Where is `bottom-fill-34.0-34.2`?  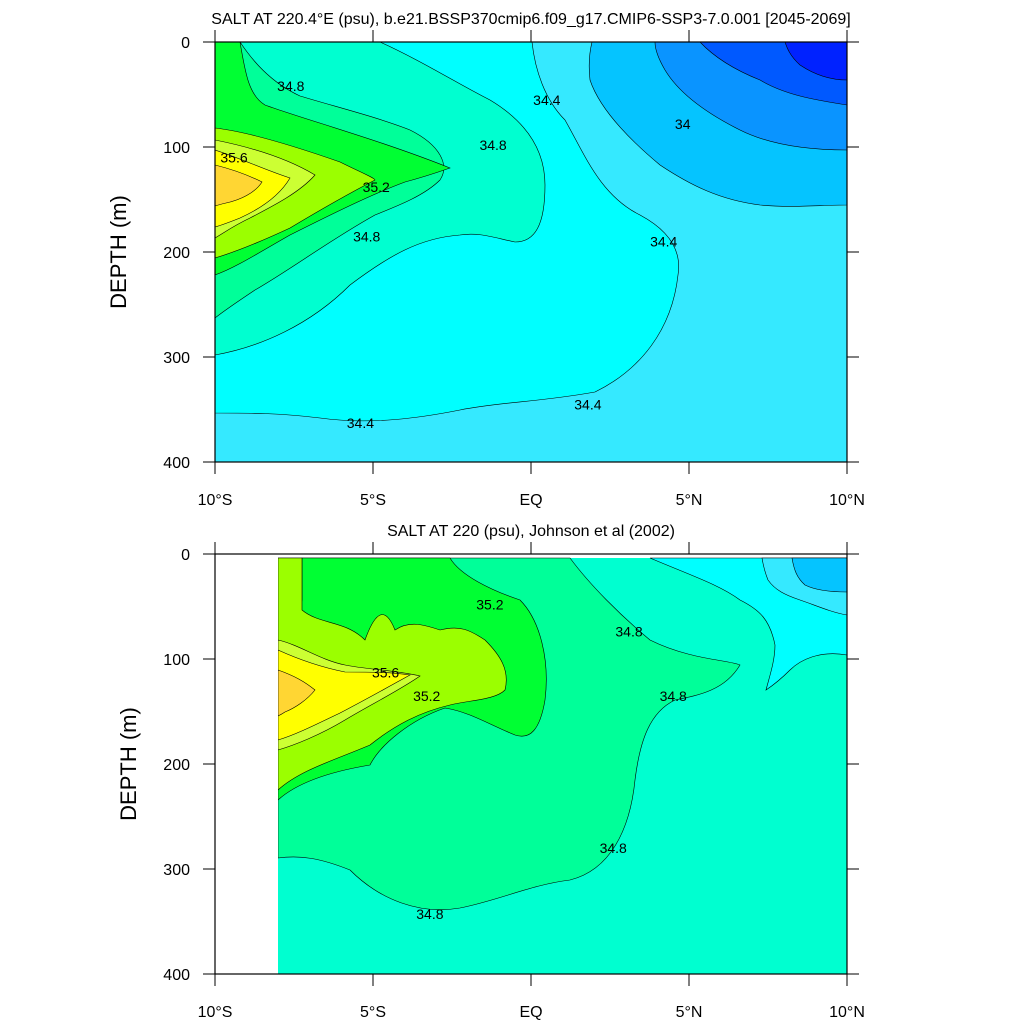 bottom-fill-34.0-34.2 is located at coordinates (819, 575).